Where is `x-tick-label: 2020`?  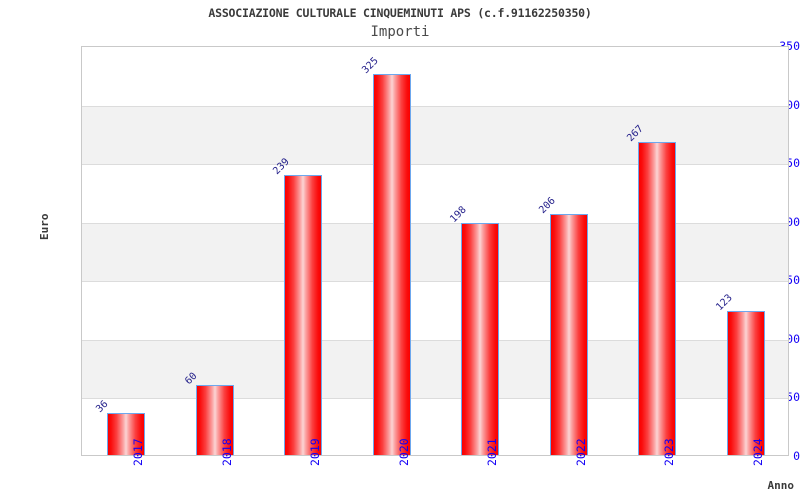 x-tick-label: 2020 is located at coordinates (403, 452).